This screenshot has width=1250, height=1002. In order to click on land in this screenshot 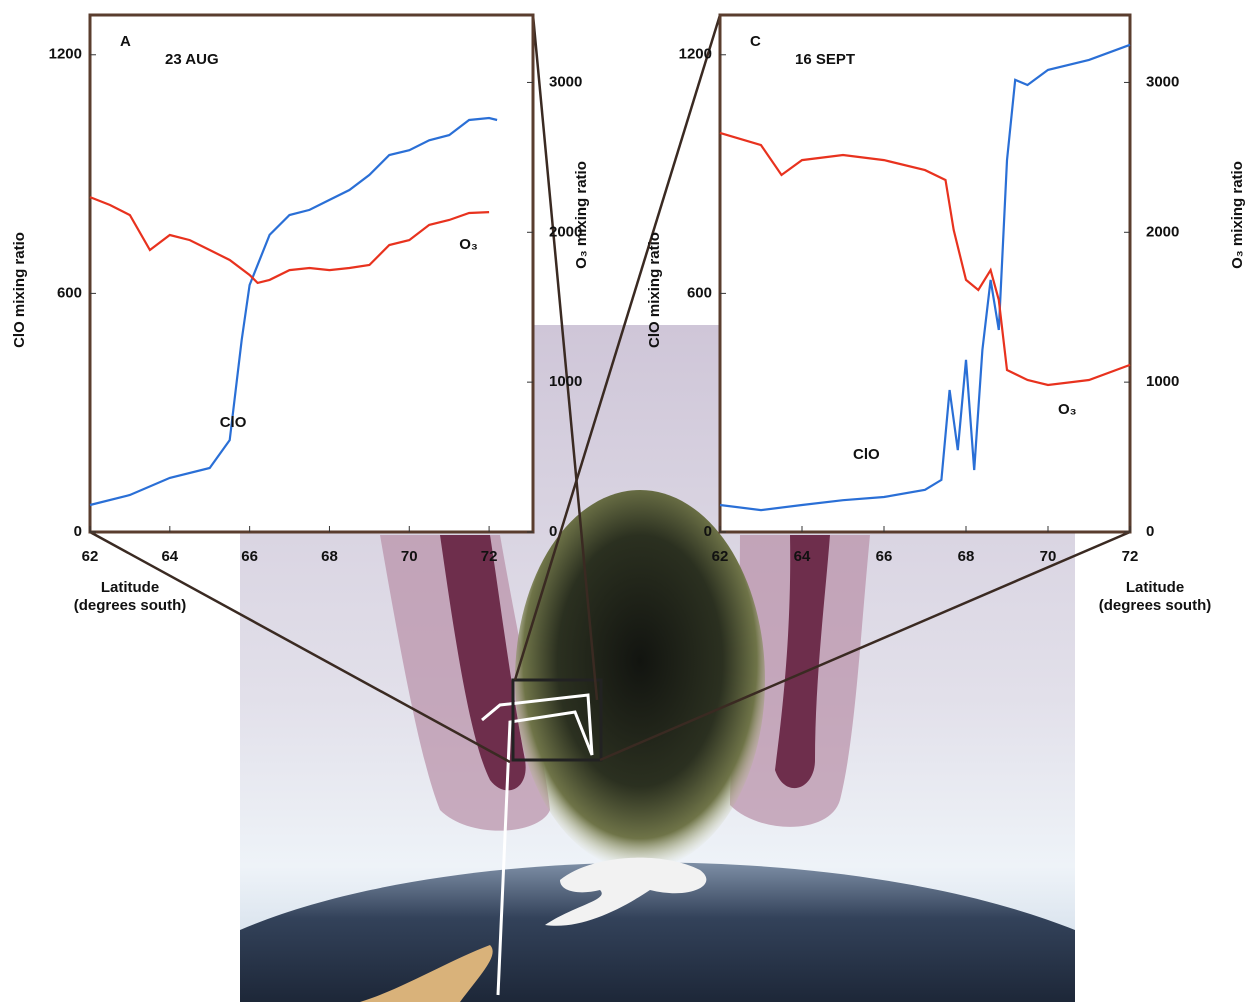, I will do `click(426, 973)`.